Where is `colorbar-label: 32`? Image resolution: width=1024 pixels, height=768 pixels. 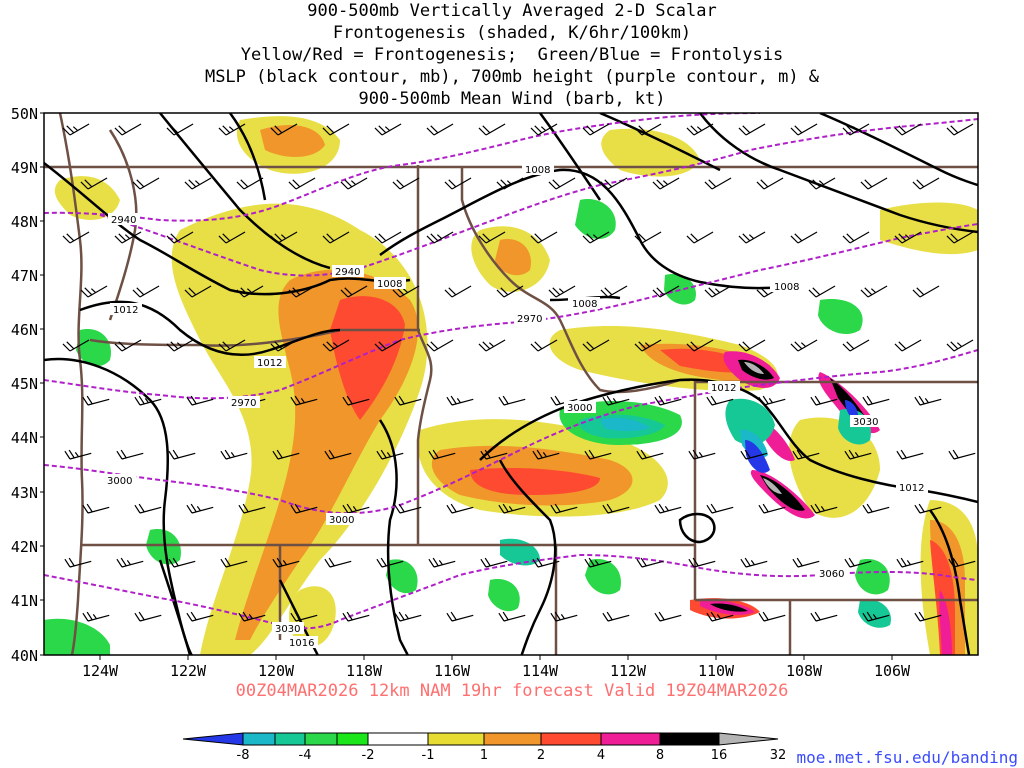 colorbar-label: 32 is located at coordinates (778, 755).